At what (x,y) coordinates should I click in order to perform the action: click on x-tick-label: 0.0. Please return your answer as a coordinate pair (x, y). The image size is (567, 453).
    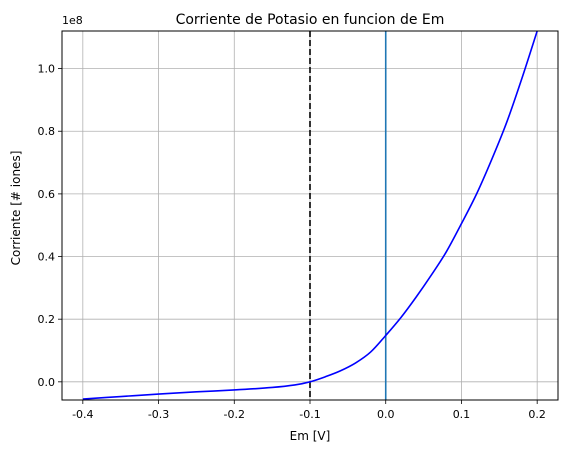
    Looking at the image, I should click on (386, 414).